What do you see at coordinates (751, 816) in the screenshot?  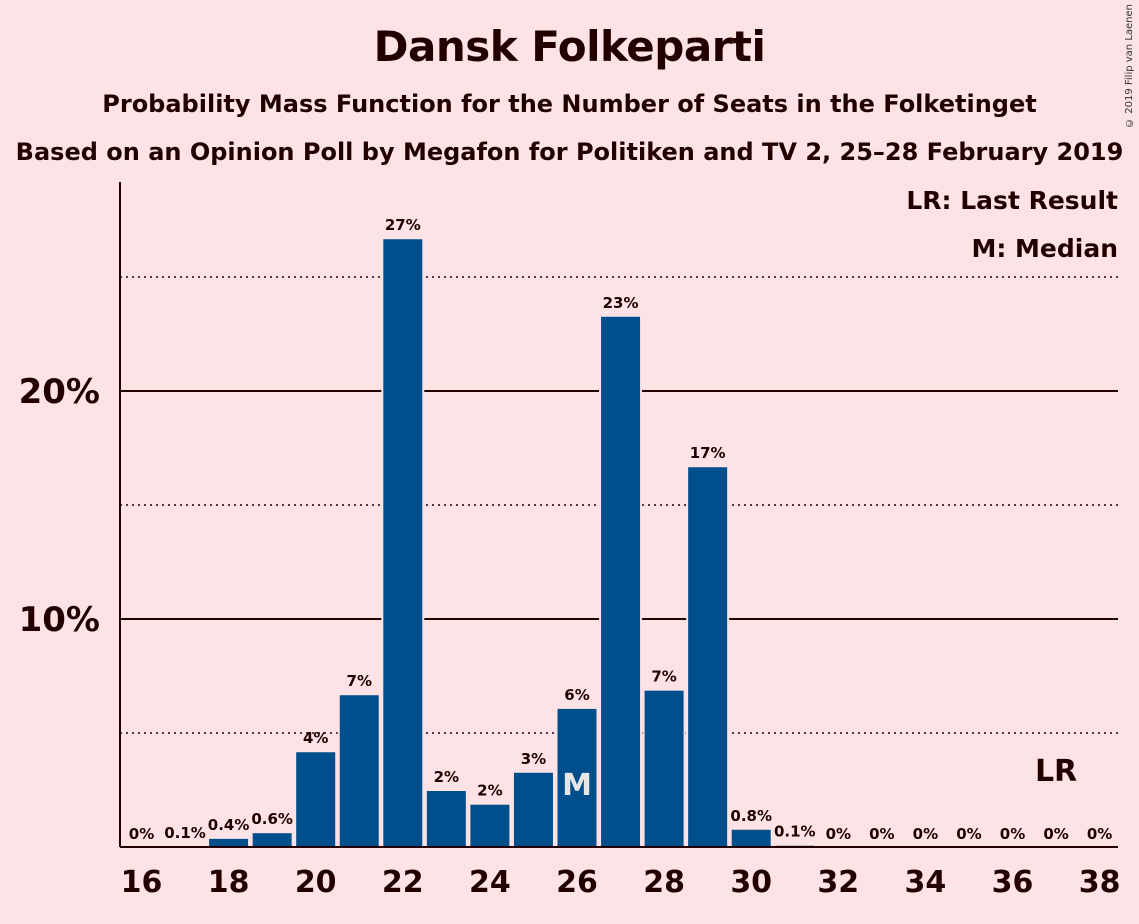 I see `bar-label-30: 0.8%` at bounding box center [751, 816].